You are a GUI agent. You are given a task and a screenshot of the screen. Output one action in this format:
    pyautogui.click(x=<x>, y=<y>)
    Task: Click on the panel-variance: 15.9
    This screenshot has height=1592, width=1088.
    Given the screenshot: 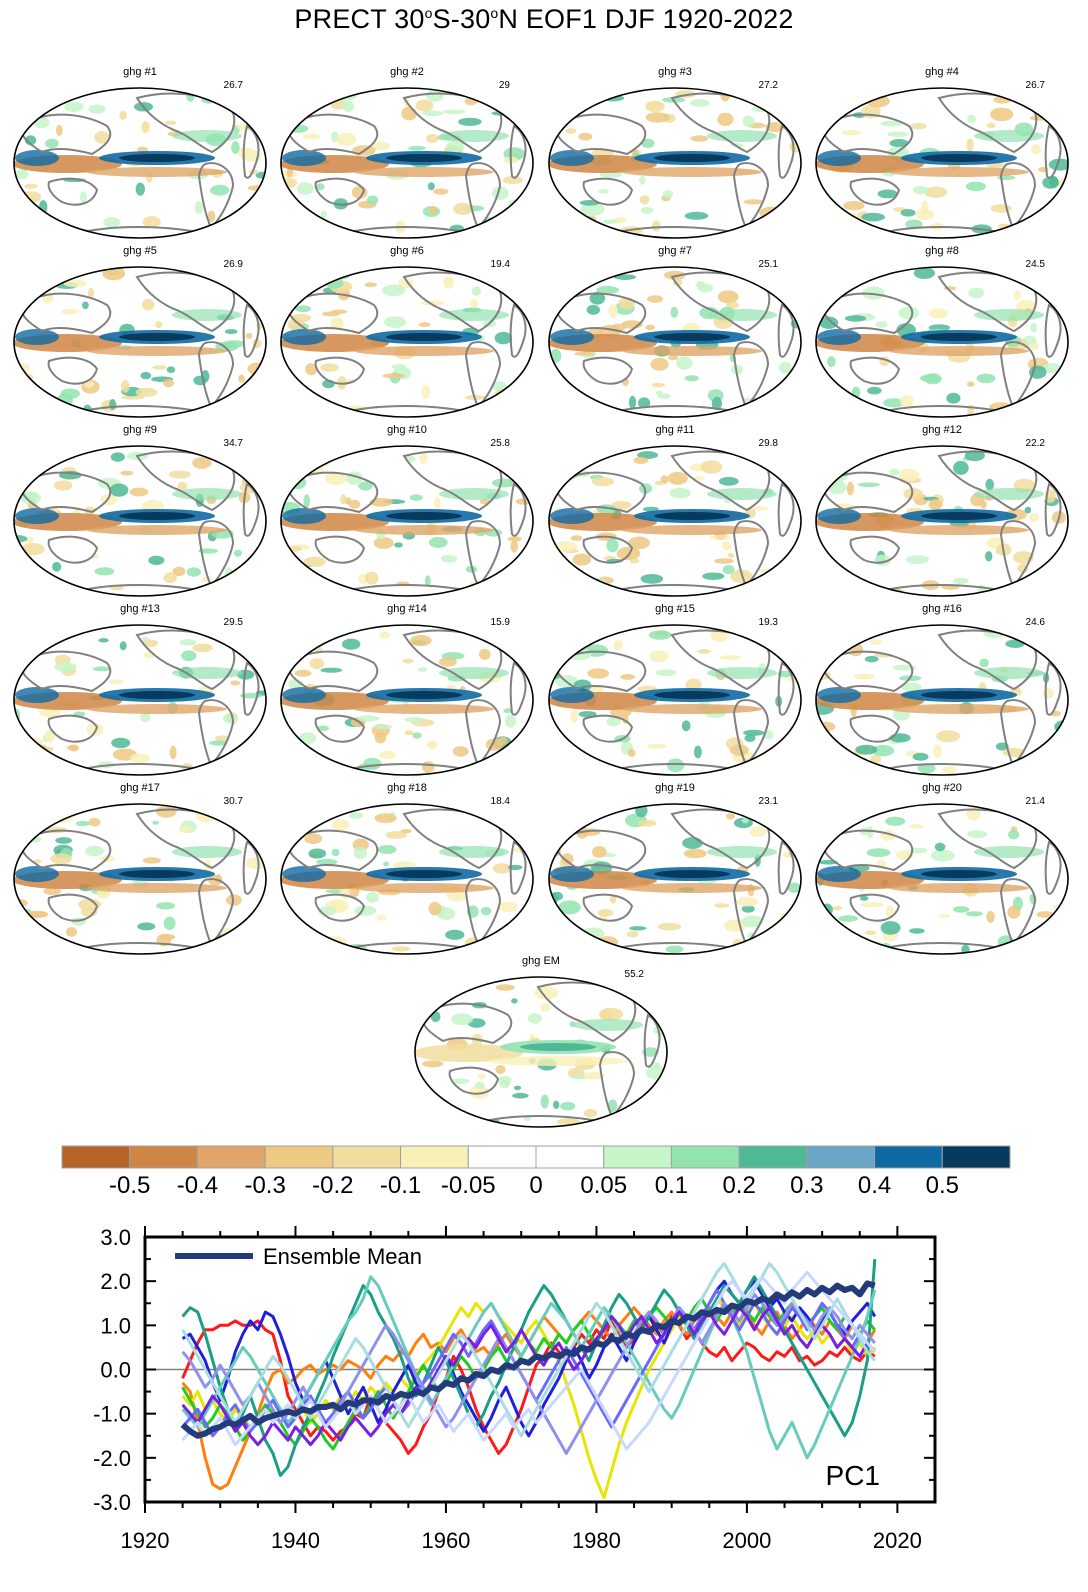 What is the action you would take?
    pyautogui.click(x=500, y=622)
    